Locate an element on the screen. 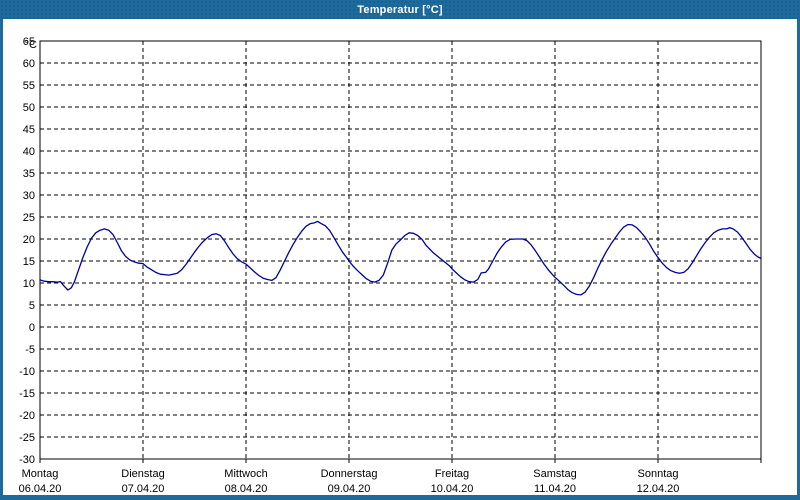  x-axis-date-label: 08.04.20 is located at coordinates (246, 489).